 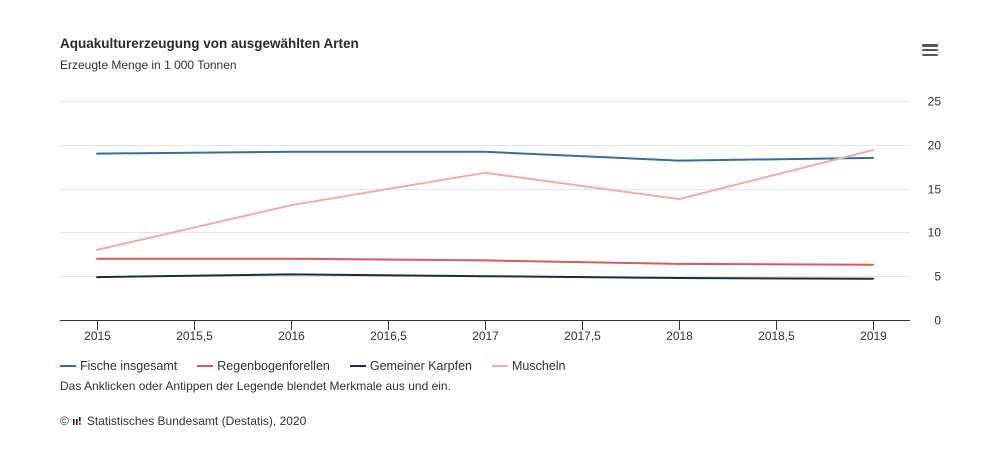 I want to click on series-points-regenbogenforellen, so click(x=485, y=262).